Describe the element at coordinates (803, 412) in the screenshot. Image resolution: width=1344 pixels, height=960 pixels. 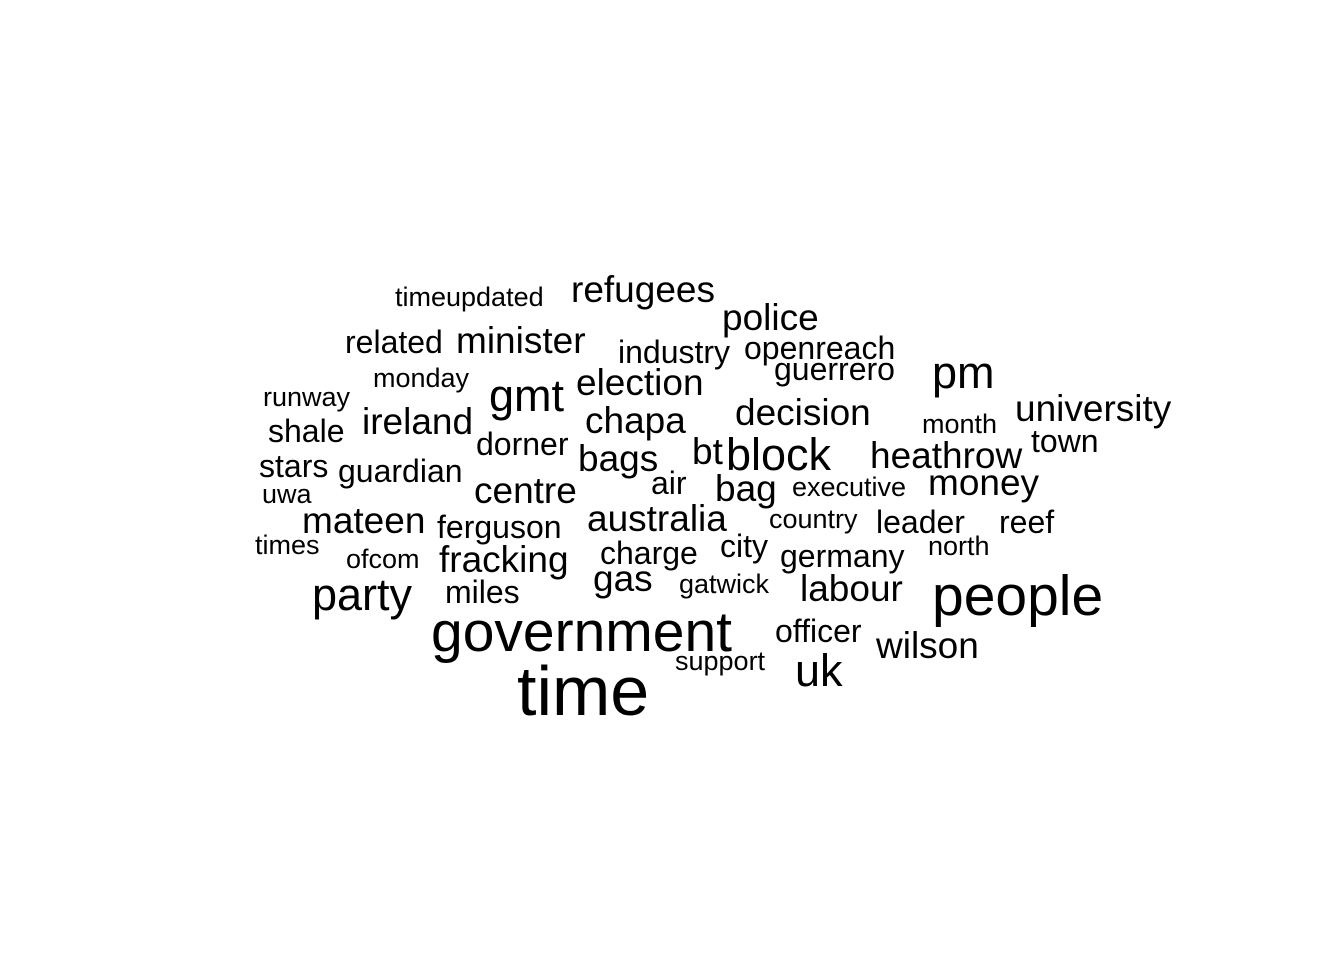
I see `word-decision: decision` at that location.